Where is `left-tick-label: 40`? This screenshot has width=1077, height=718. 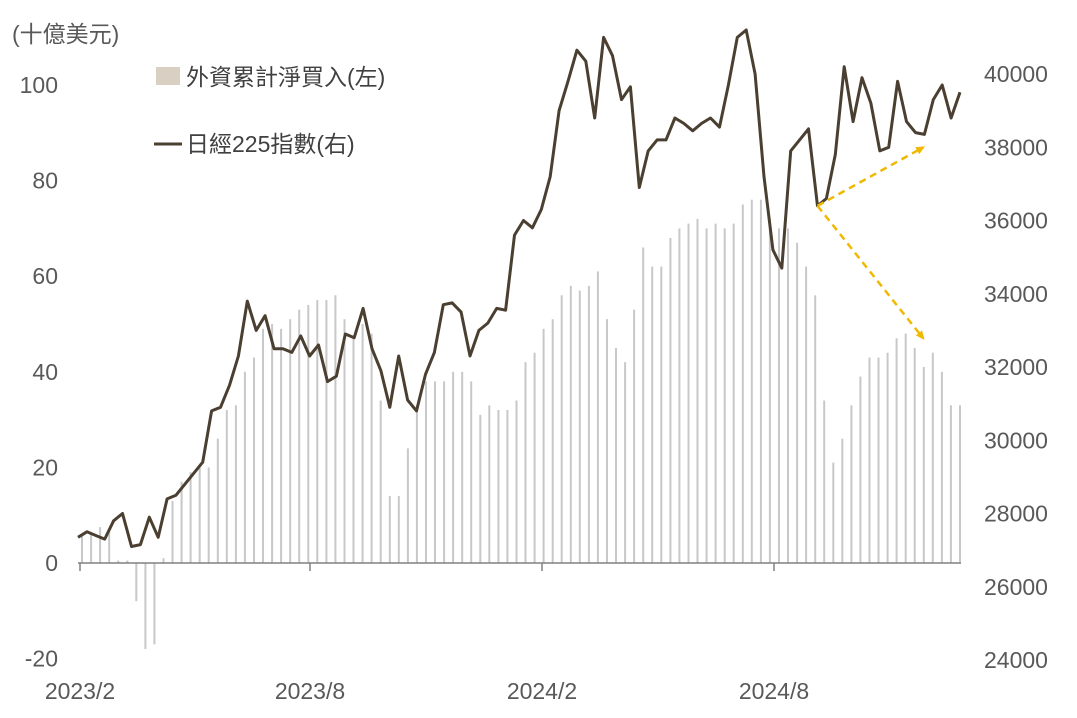
left-tick-label: 40 is located at coordinates (45, 372).